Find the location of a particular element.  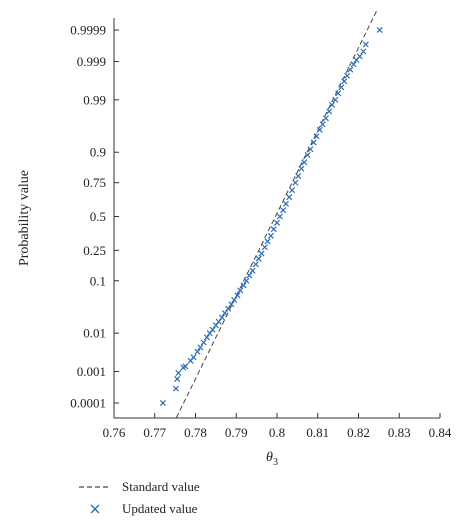

x-tick-label: 0.77 is located at coordinates (154, 432).